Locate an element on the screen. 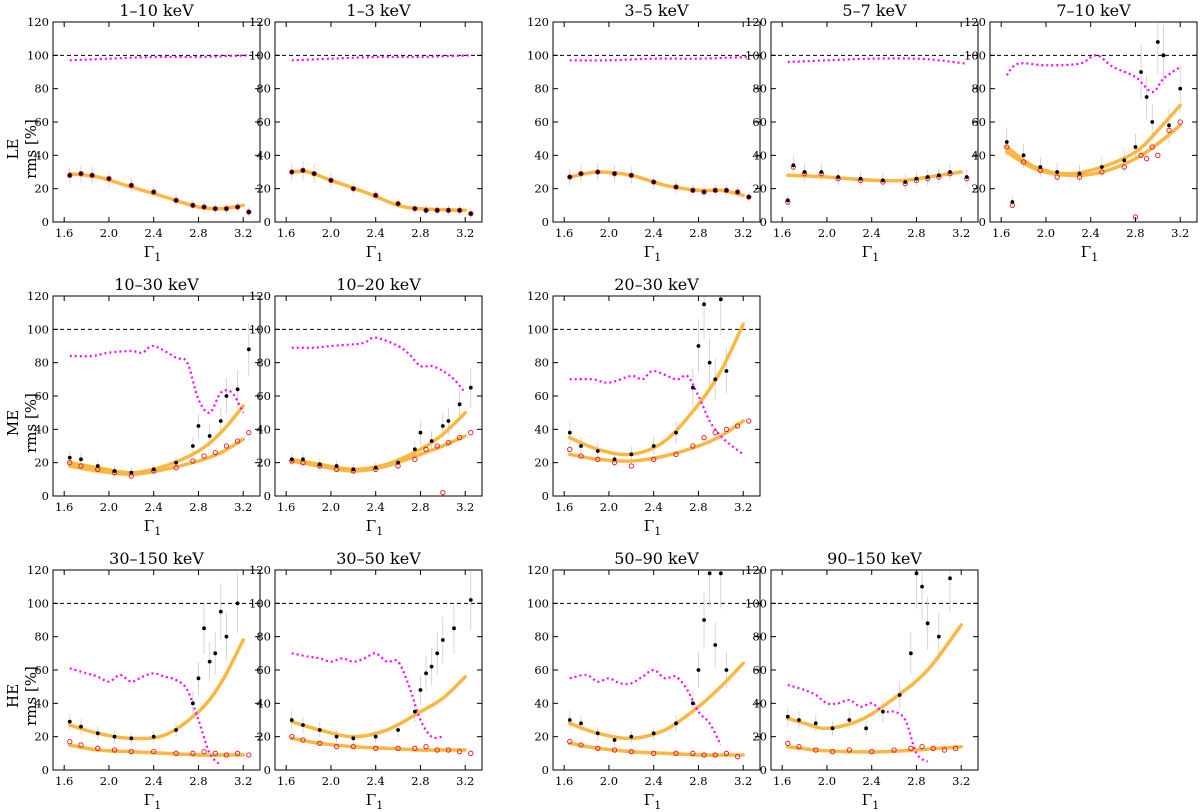 The height and width of the screenshot is (812, 1200). row-label-he: HE rms [%] is located at coordinates (22, 696).